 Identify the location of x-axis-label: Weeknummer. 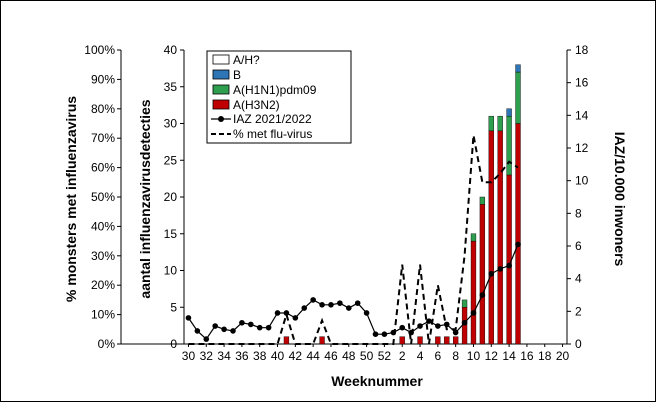
(377, 381).